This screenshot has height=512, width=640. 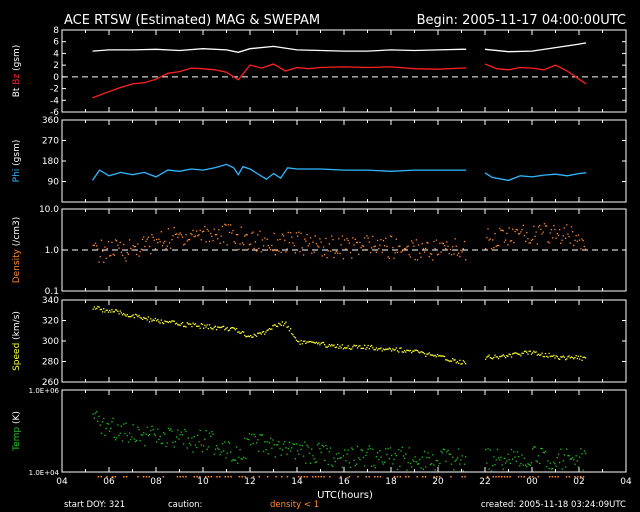 What do you see at coordinates (297, 482) in the screenshot?
I see `x-tick-label: 14` at bounding box center [297, 482].